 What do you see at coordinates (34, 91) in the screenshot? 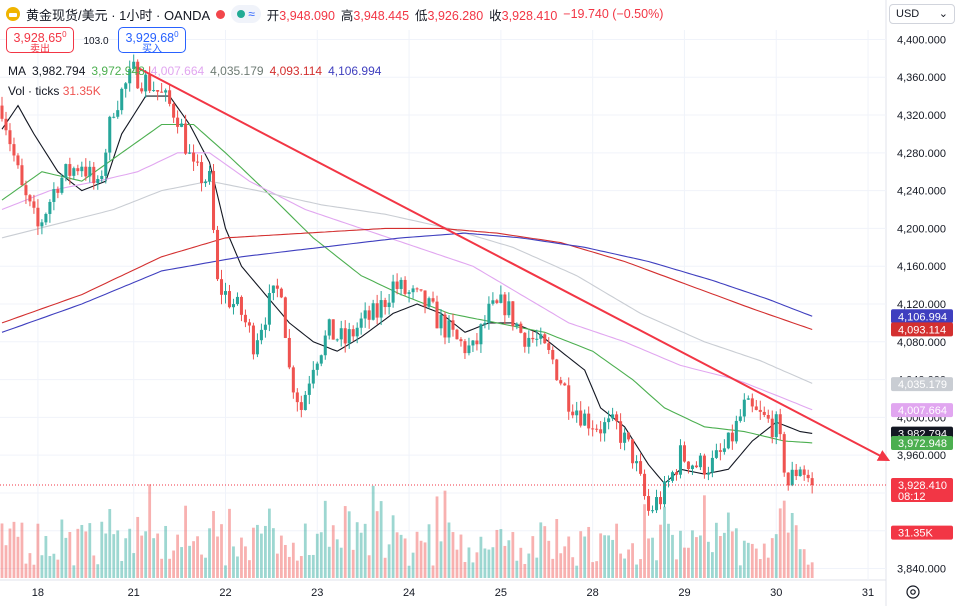
I see `volume-legend-label: Vol · ticks` at bounding box center [34, 91].